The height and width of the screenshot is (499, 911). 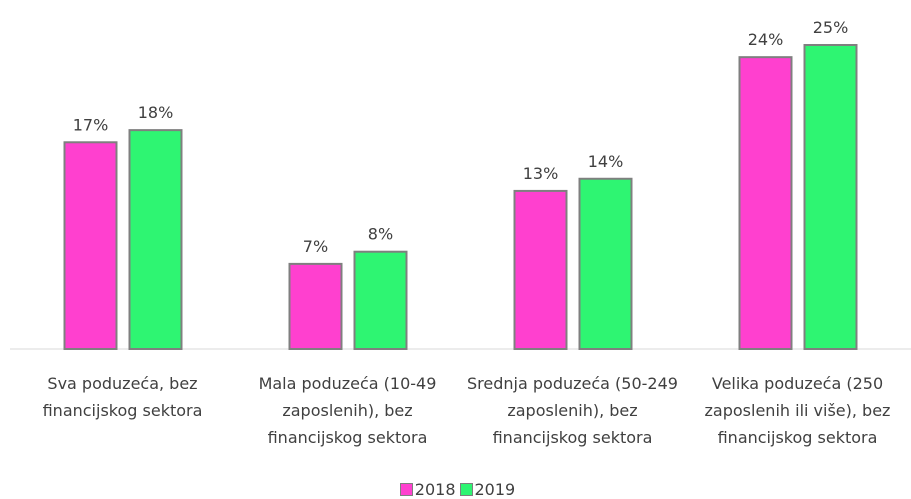 I want to click on legend-label: 2019, so click(x=495, y=489).